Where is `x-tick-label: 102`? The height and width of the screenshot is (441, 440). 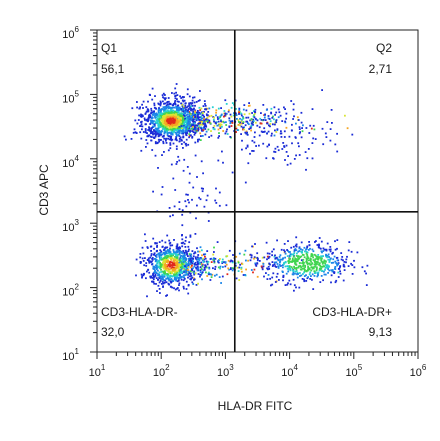 x-tick-label: 102 is located at coordinates (161, 371).